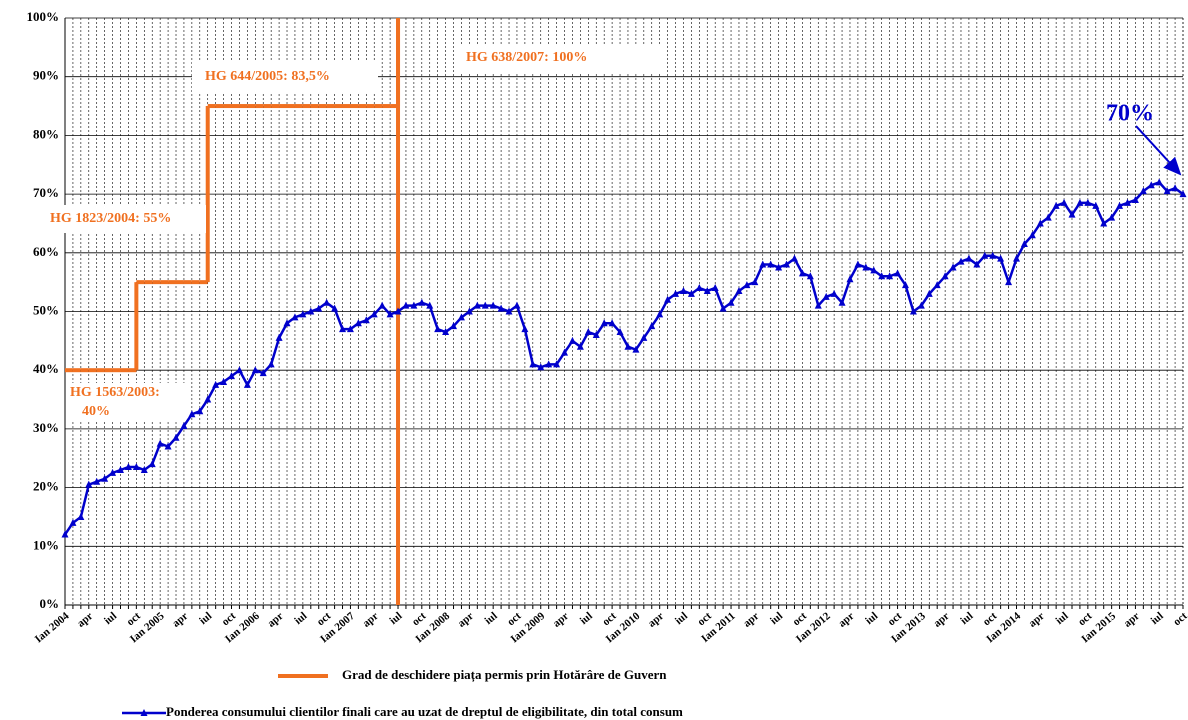  I want to click on y-tick-label: 90%, so click(46, 75).